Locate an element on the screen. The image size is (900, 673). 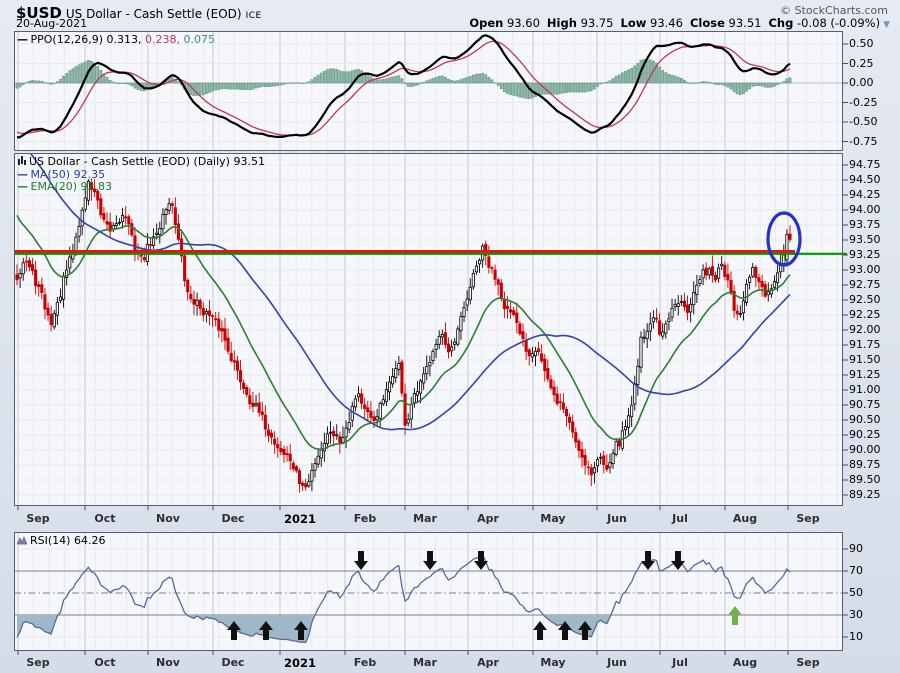
breakout-ellipse-annotation is located at coordinates (784, 239).